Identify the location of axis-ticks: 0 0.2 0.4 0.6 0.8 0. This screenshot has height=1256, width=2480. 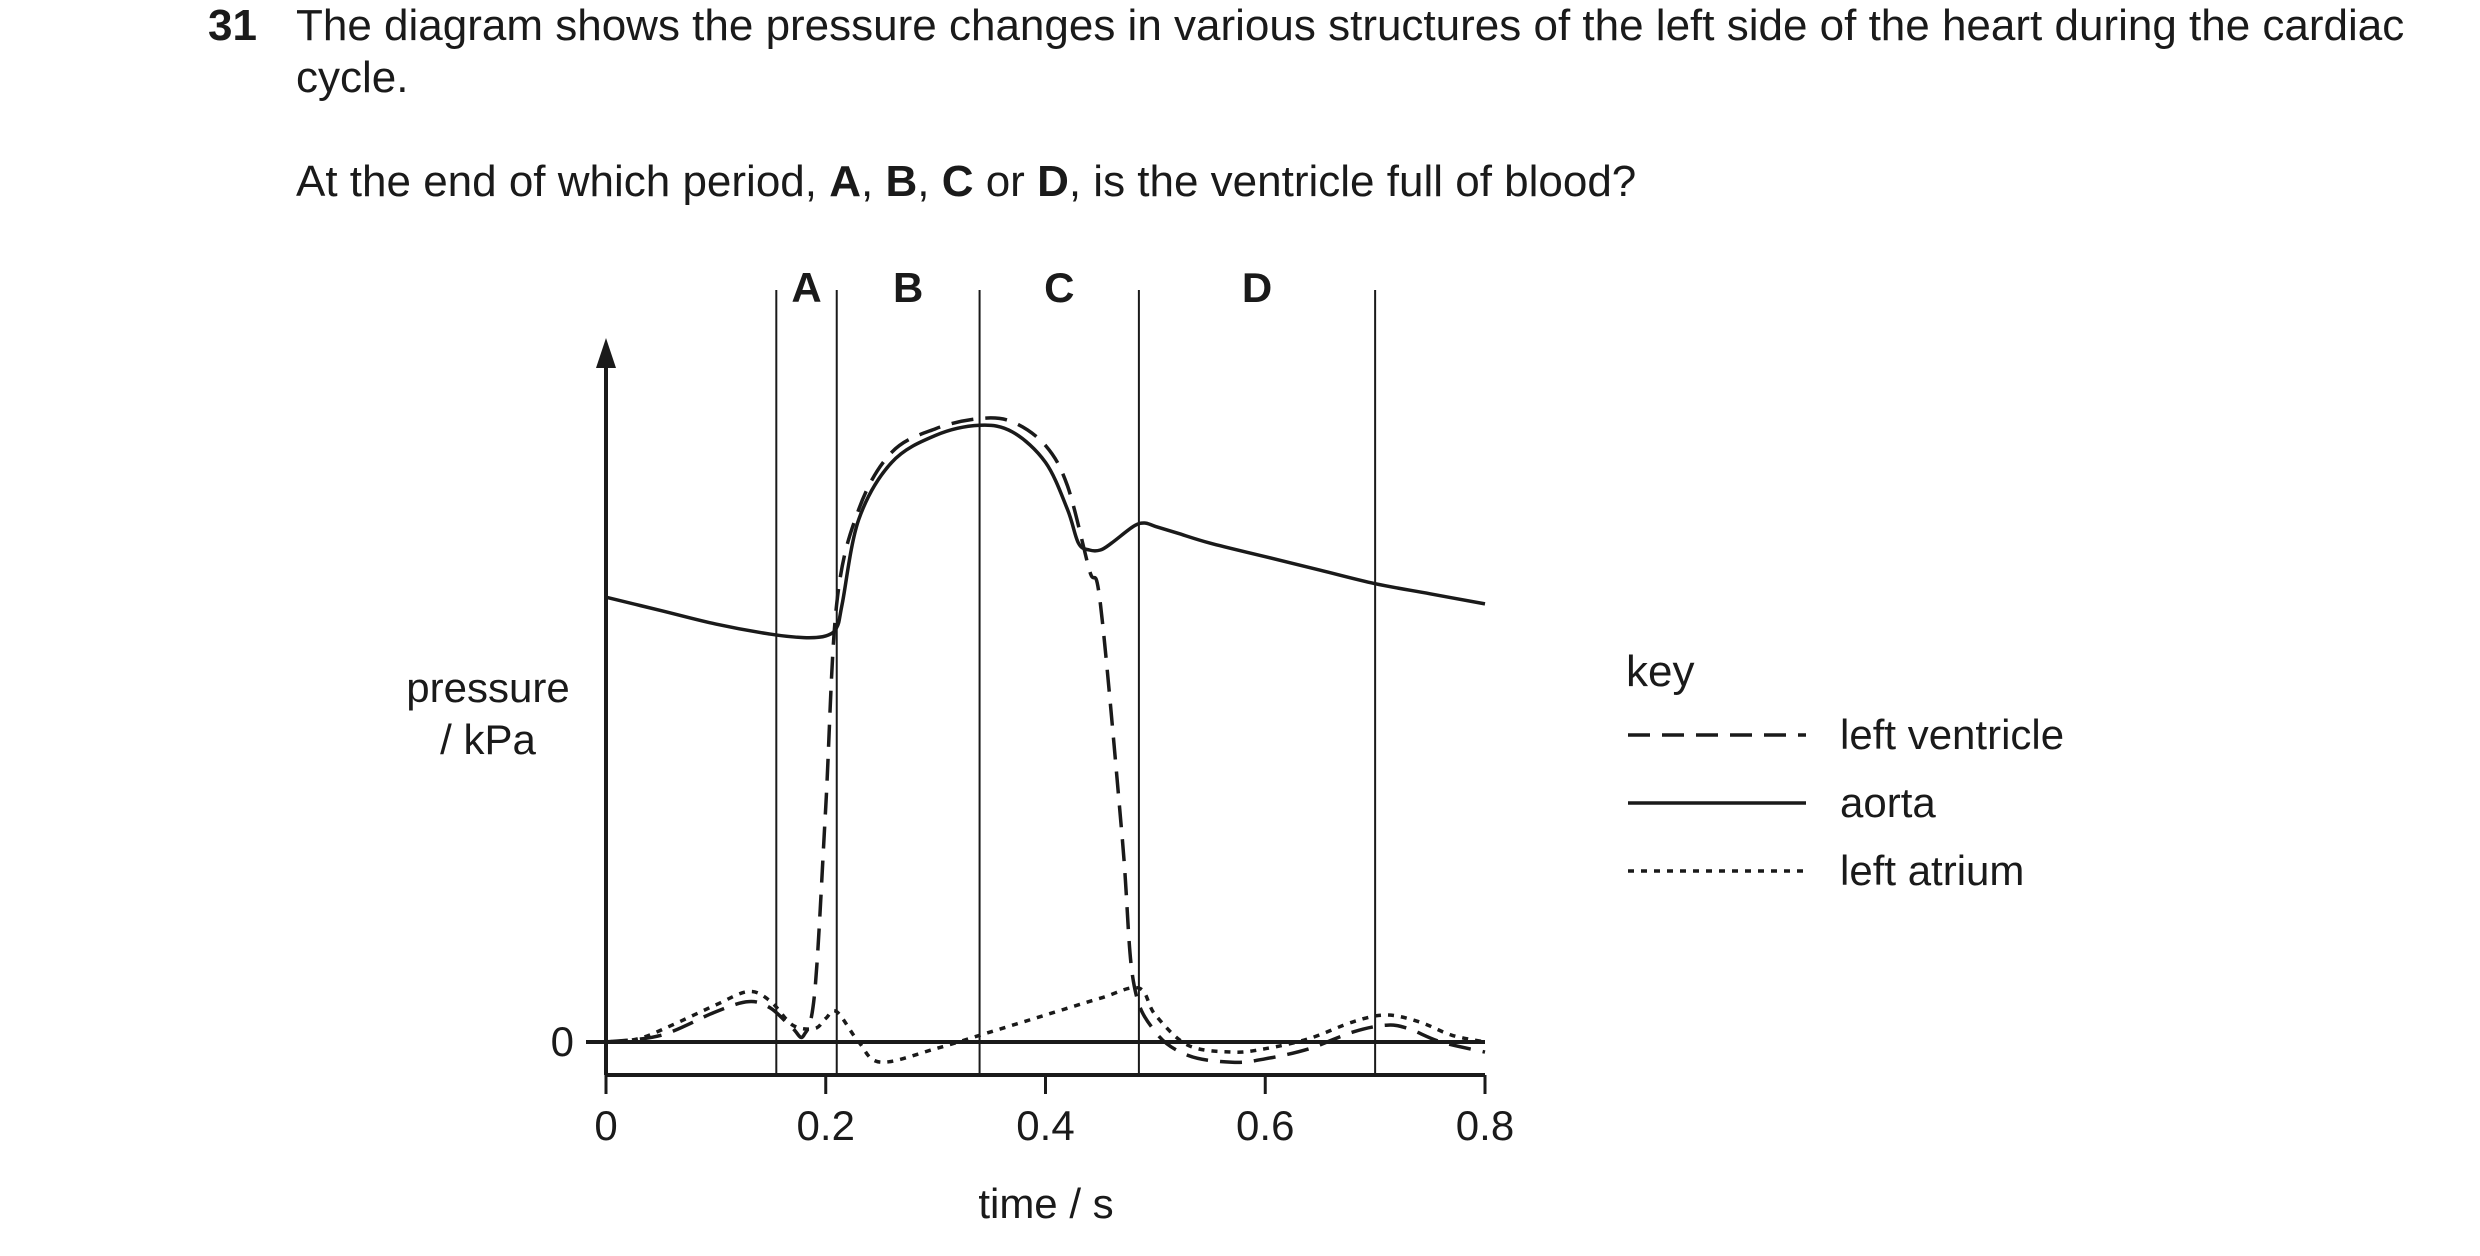
(1033, 1083).